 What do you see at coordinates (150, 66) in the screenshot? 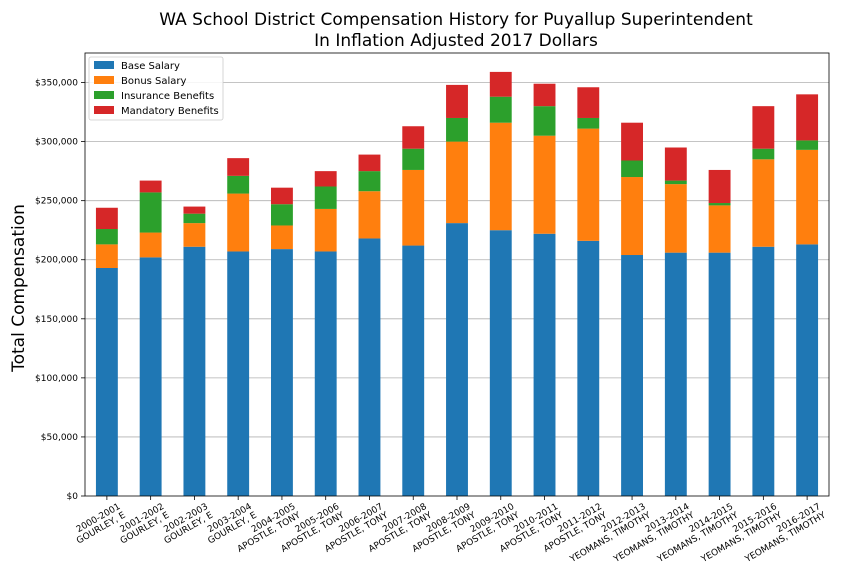
I see `legend-label: Base Salary` at bounding box center [150, 66].